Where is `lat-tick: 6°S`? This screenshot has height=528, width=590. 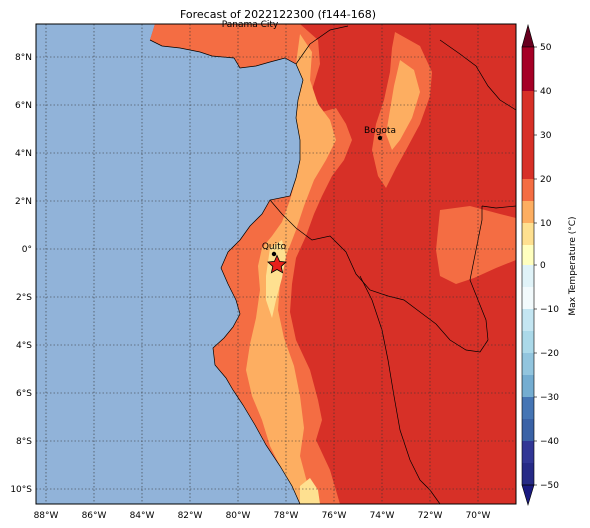
lat-tick: 6°S is located at coordinates (24, 394).